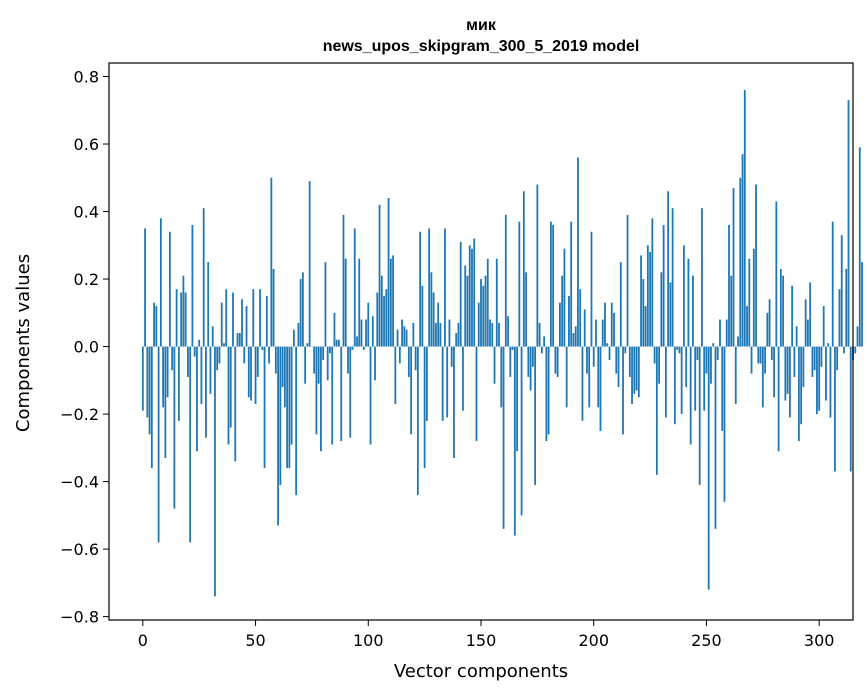  What do you see at coordinates (481, 640) in the screenshot?
I see `x-tick-label: 150` at bounding box center [481, 640].